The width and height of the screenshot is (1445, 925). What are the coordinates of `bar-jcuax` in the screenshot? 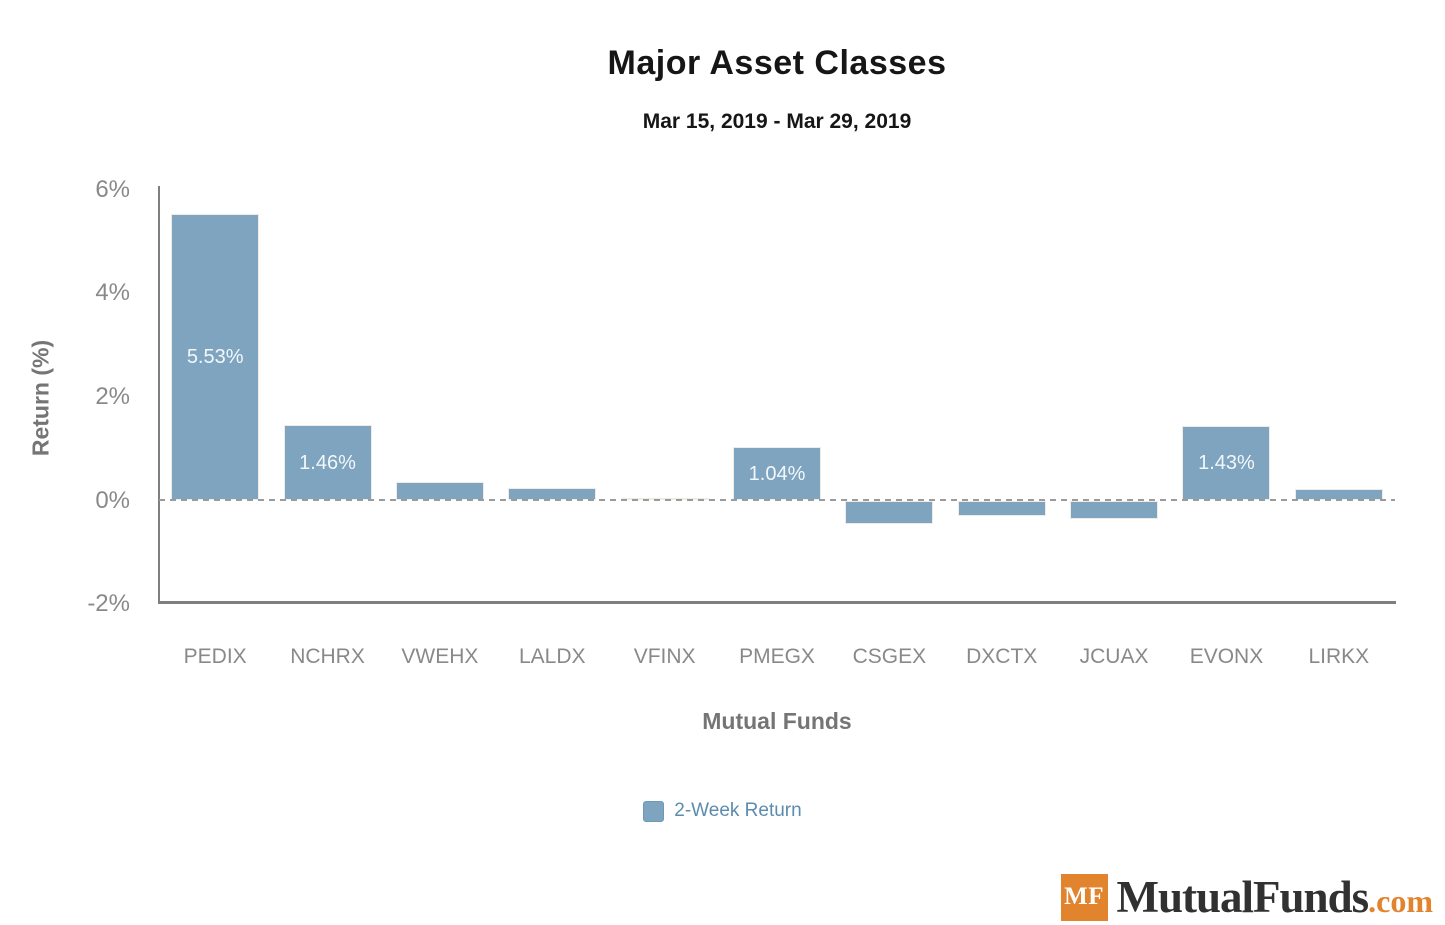 It's located at (1114, 510).